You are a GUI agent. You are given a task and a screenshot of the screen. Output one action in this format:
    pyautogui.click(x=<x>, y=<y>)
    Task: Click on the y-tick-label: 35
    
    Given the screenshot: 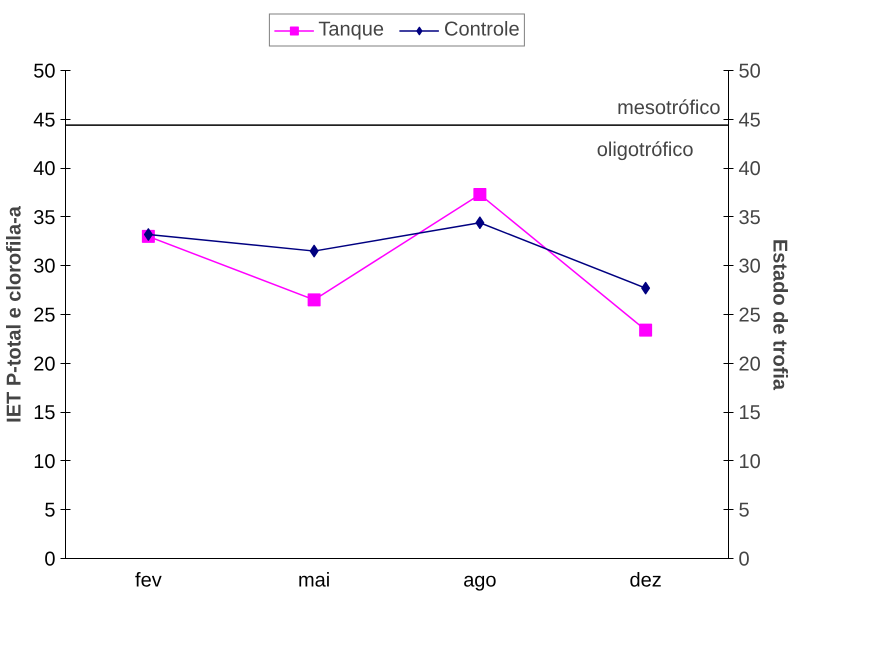 What is the action you would take?
    pyautogui.click(x=44, y=217)
    